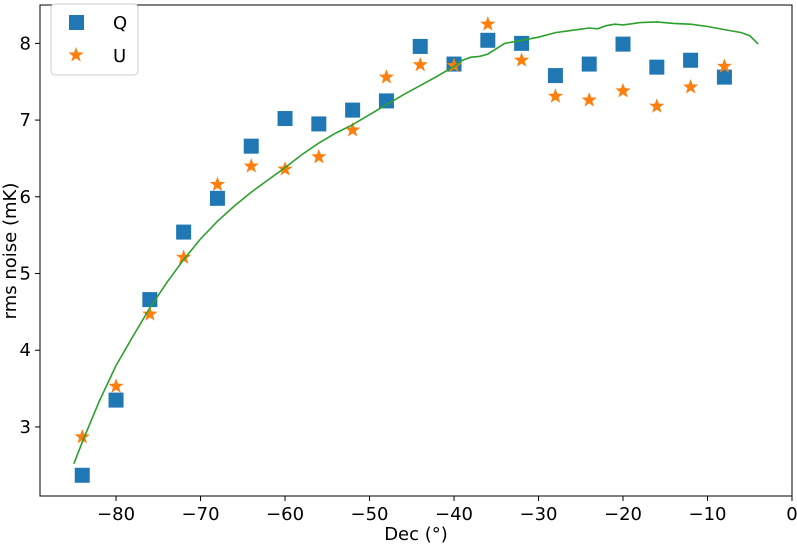  I want to click on x-tick-label: 0, so click(791, 514).